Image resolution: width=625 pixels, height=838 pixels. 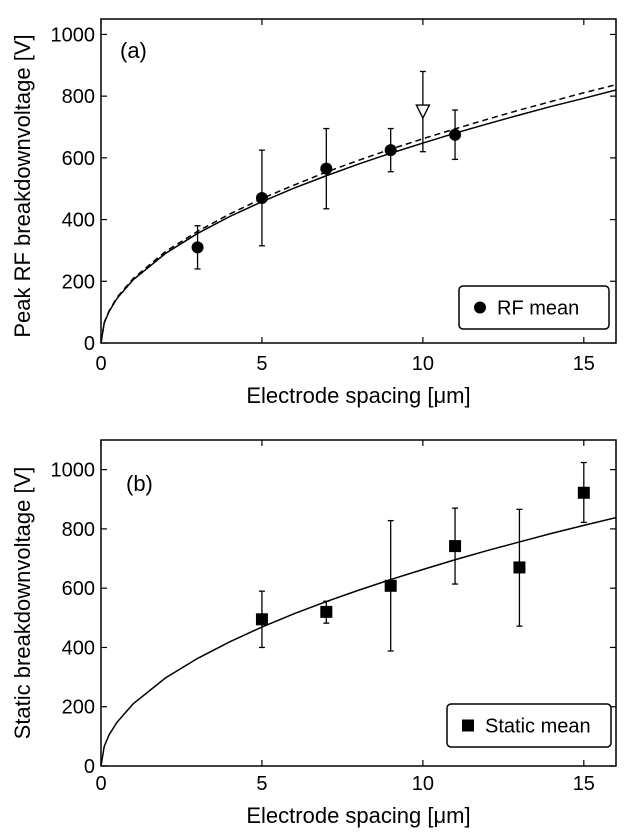 I want to click on panel-a-legend: RF mean, so click(x=534, y=307).